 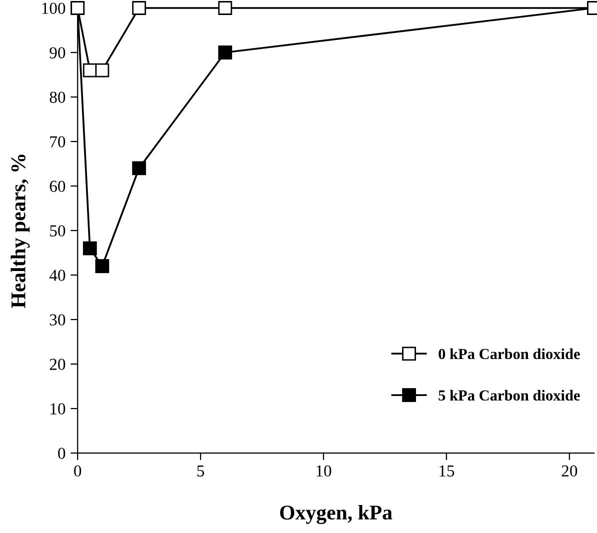 I want to click on x-tick-label: 5, so click(x=200, y=471).